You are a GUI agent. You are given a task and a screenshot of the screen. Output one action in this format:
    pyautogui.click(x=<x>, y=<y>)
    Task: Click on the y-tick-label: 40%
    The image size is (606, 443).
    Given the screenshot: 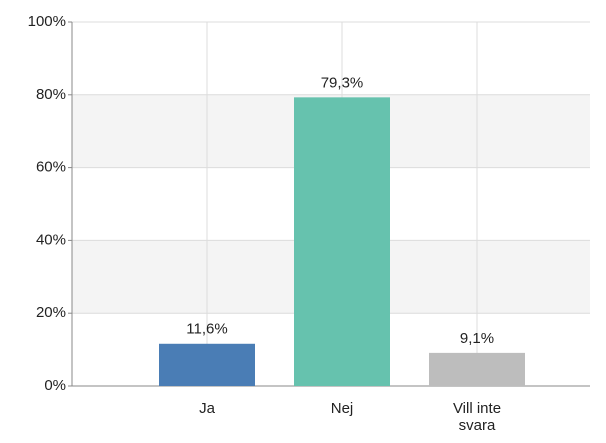 What is the action you would take?
    pyautogui.click(x=51, y=239)
    